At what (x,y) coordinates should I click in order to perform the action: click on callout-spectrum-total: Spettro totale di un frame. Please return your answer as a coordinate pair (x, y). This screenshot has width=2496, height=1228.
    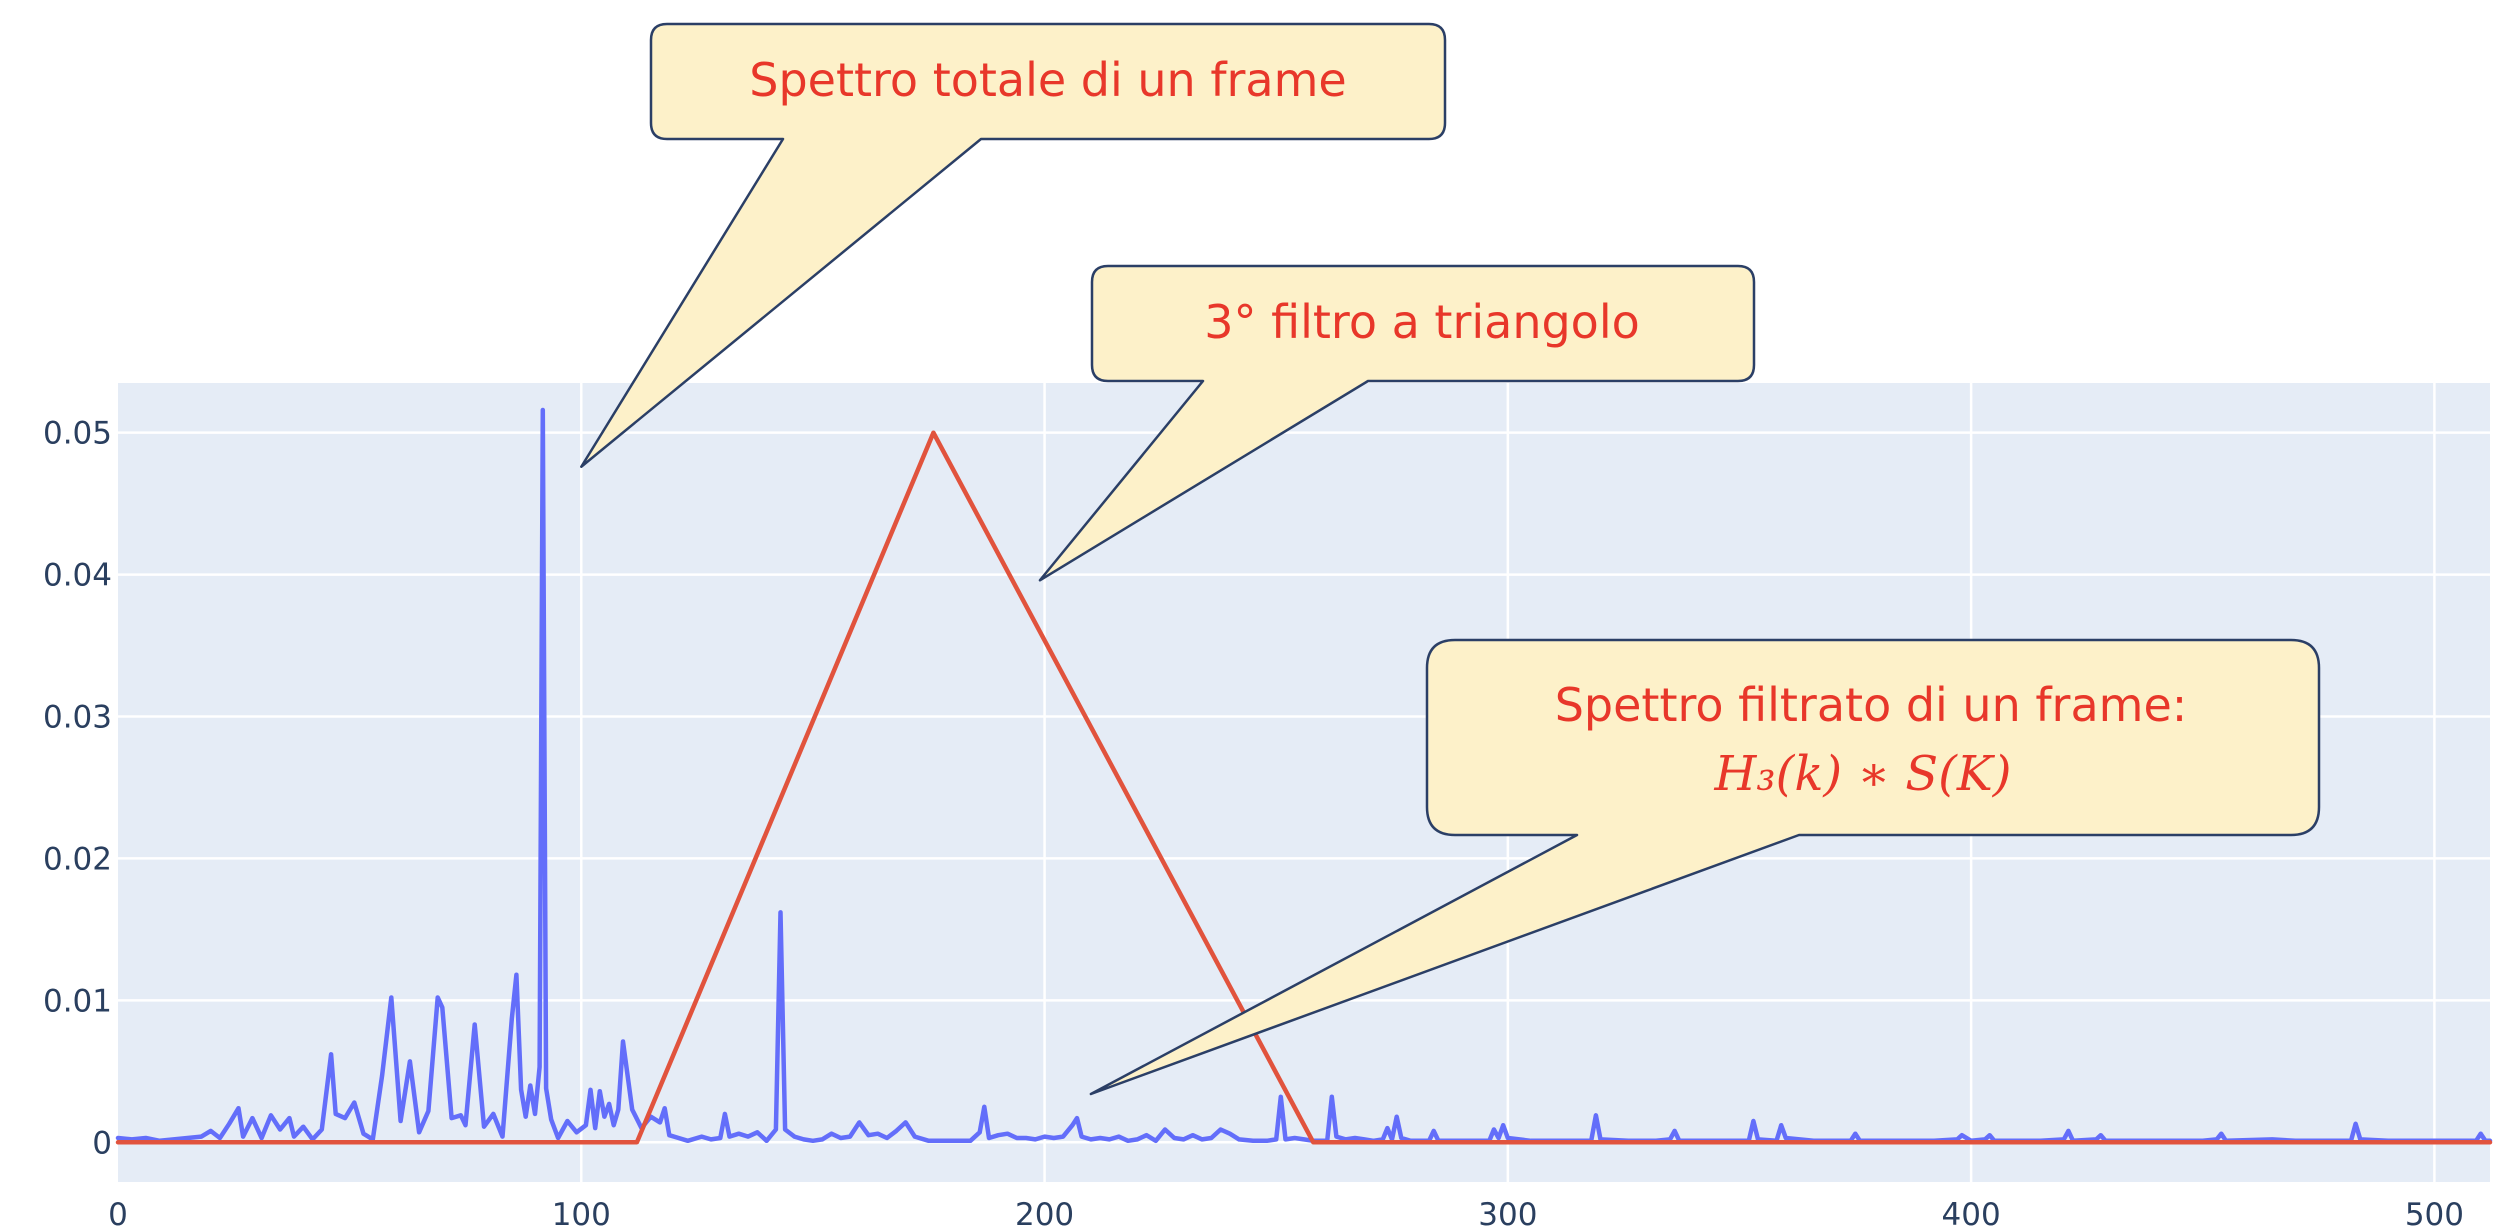
    Looking at the image, I should click on (1013, 245).